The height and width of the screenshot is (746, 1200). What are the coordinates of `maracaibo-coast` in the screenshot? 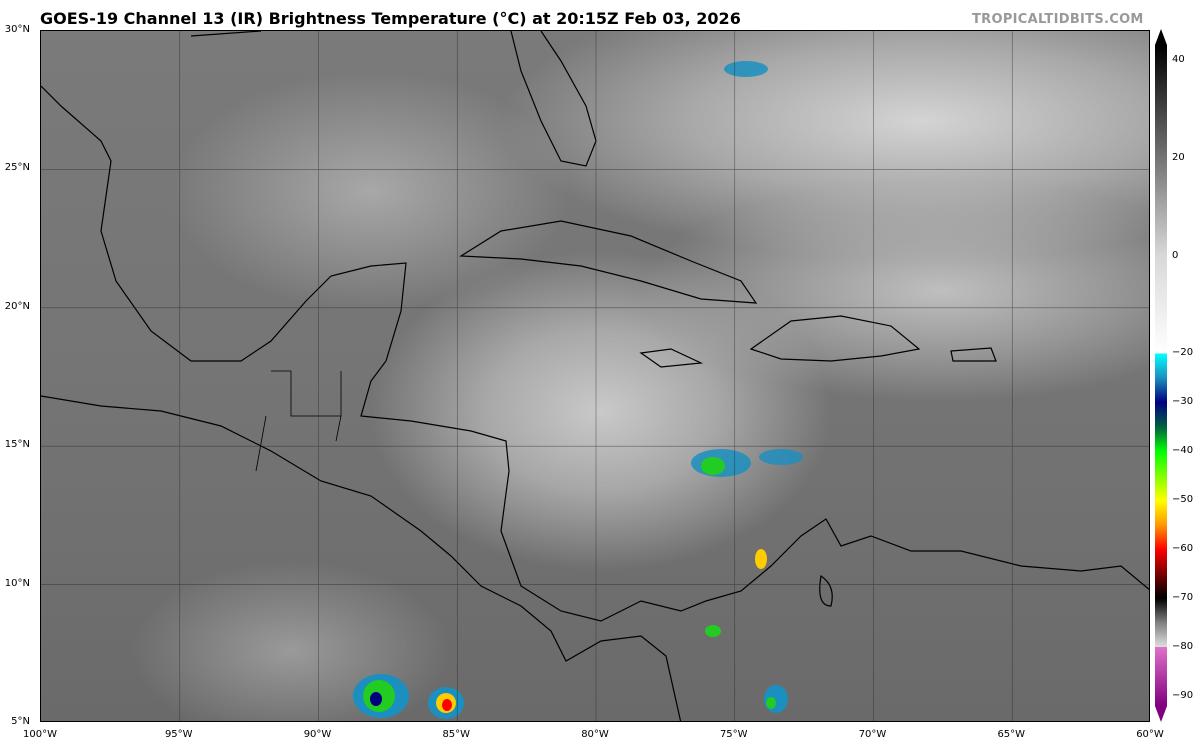 It's located at (826, 590).